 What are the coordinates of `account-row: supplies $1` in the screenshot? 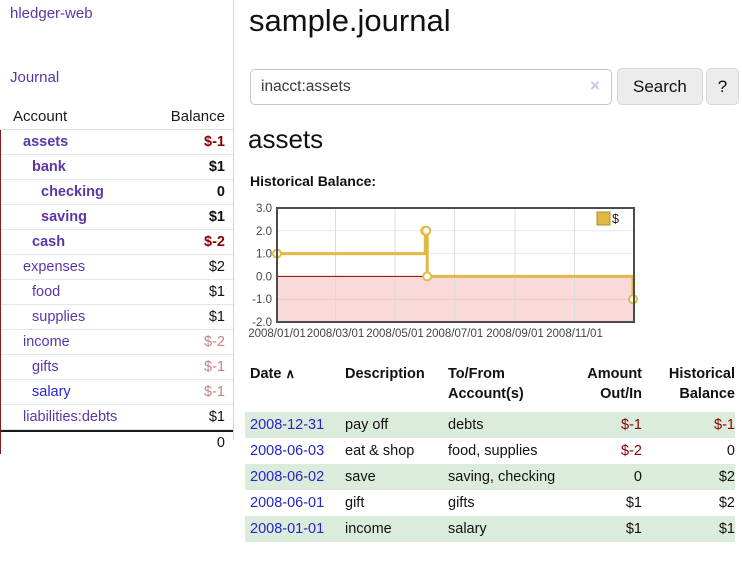 It's located at (117, 317).